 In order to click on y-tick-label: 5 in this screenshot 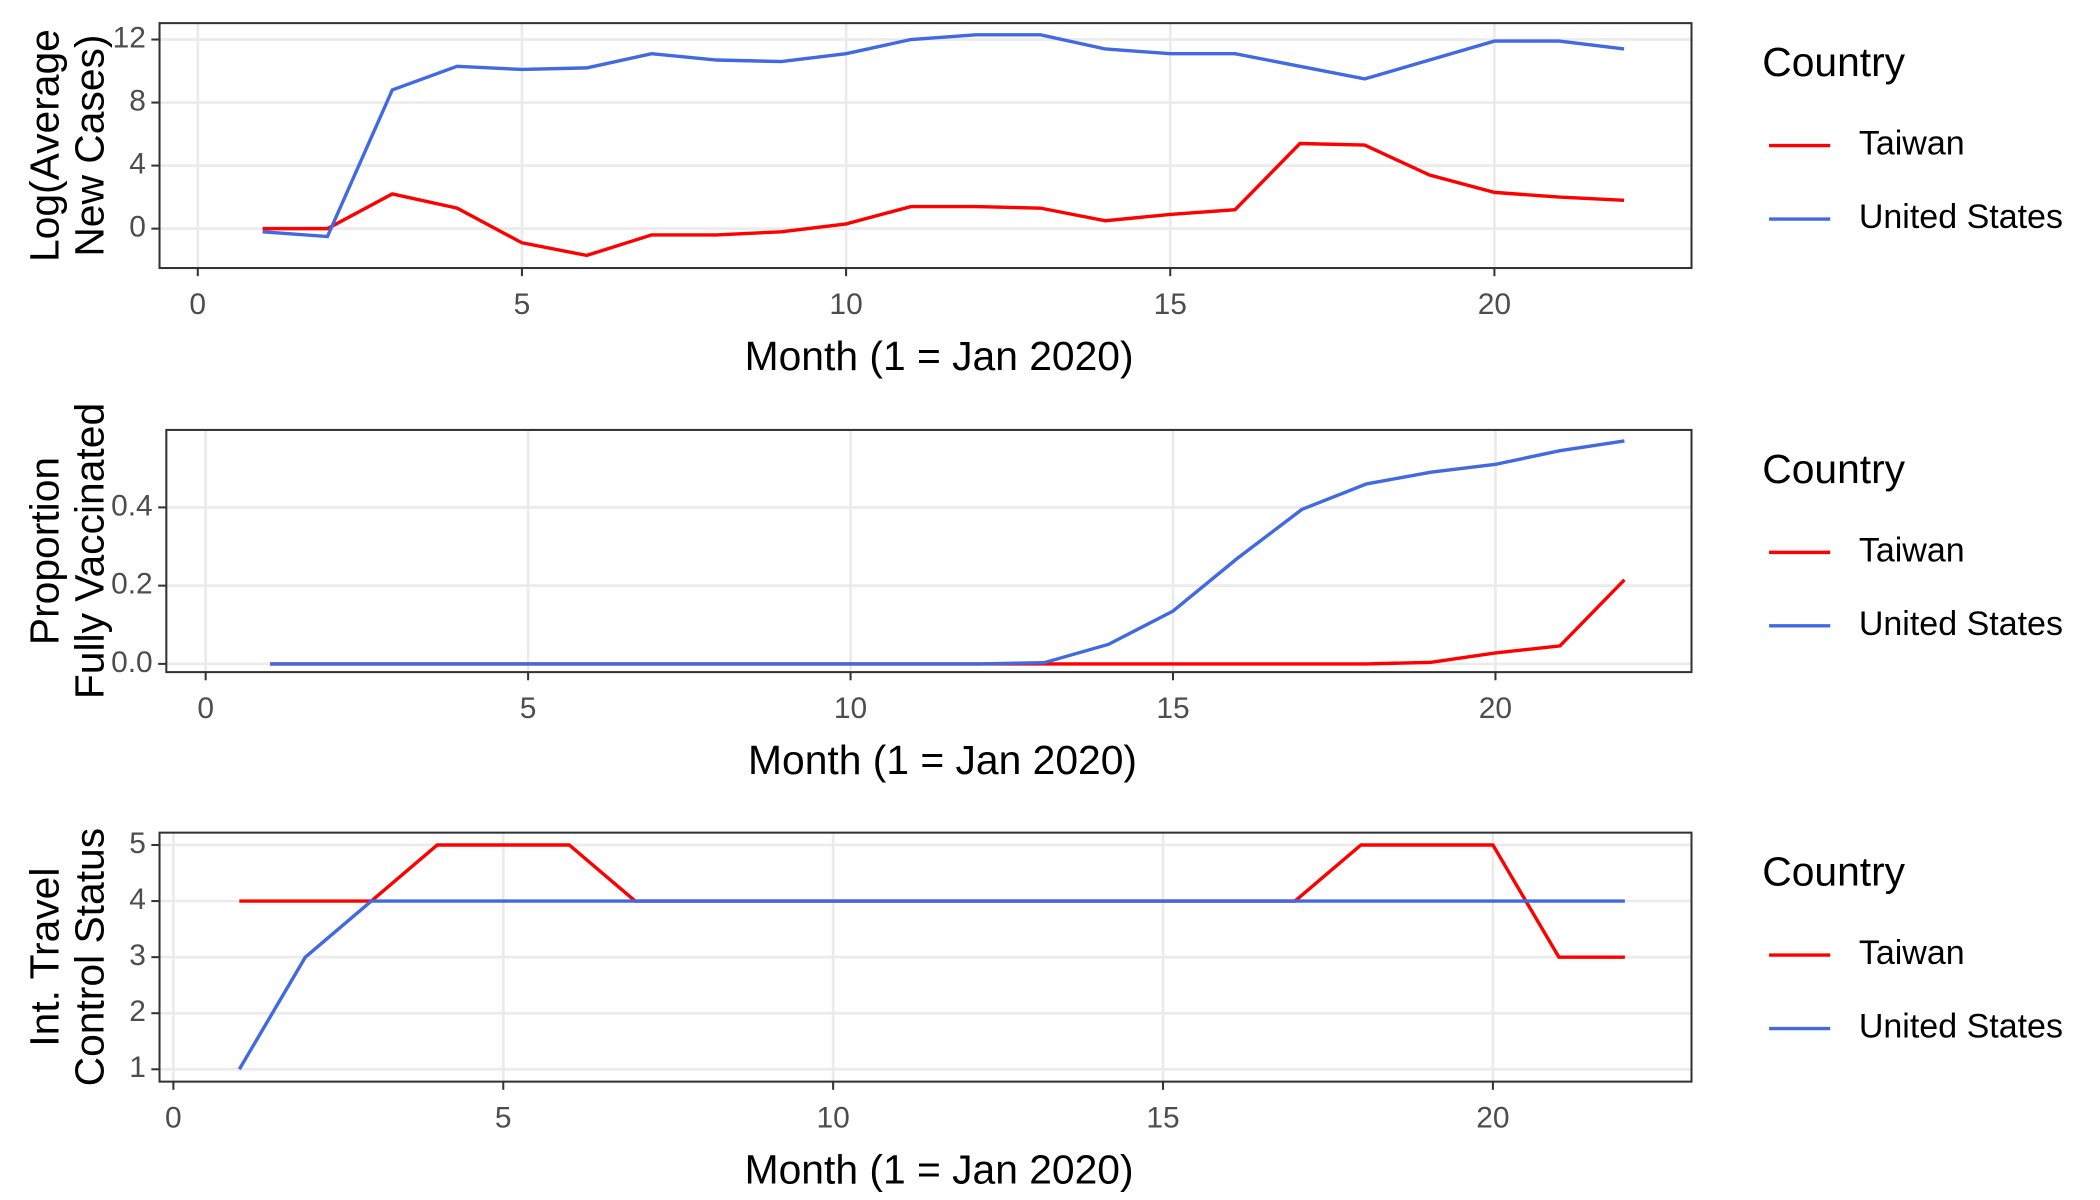, I will do `click(137, 843)`.